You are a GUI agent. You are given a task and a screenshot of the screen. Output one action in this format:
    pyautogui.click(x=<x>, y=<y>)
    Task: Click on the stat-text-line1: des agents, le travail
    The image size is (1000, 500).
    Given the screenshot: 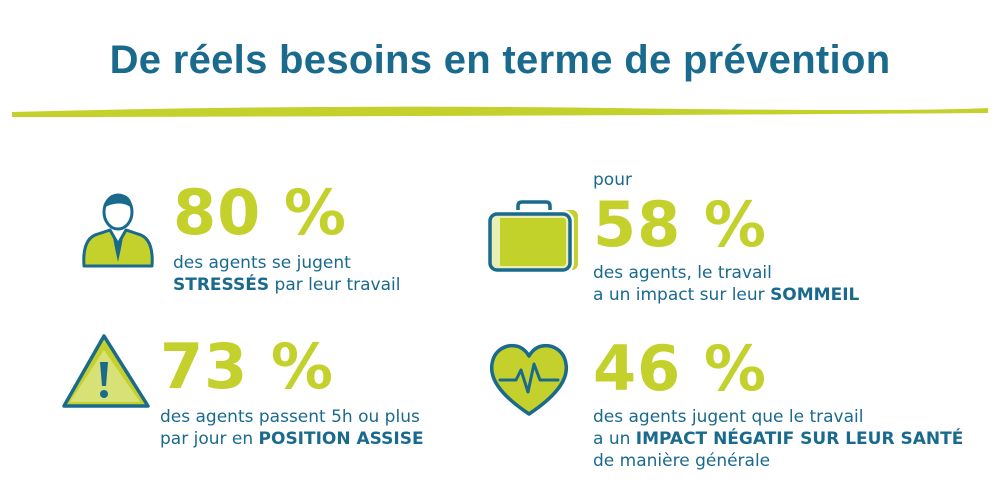 What is the action you would take?
    pyautogui.click(x=682, y=273)
    